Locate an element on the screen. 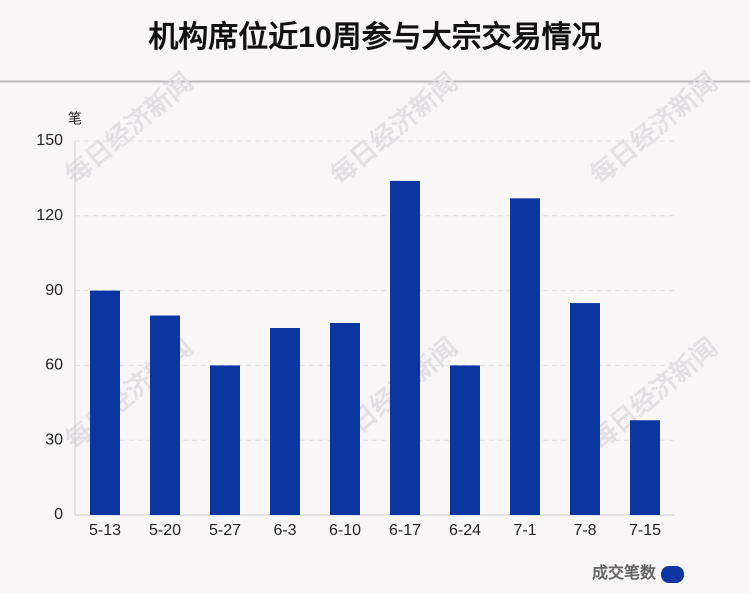  y-tick-label: 30 is located at coordinates (54, 439).